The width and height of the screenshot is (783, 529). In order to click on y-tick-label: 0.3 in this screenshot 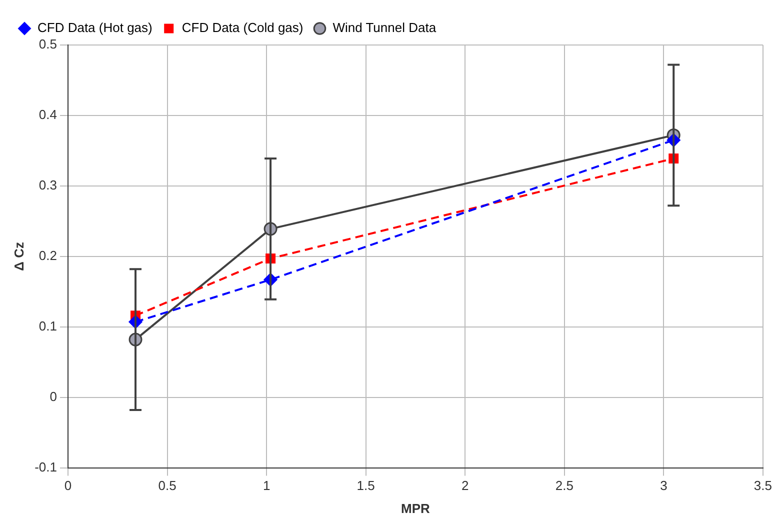, I will do `click(47, 185)`.